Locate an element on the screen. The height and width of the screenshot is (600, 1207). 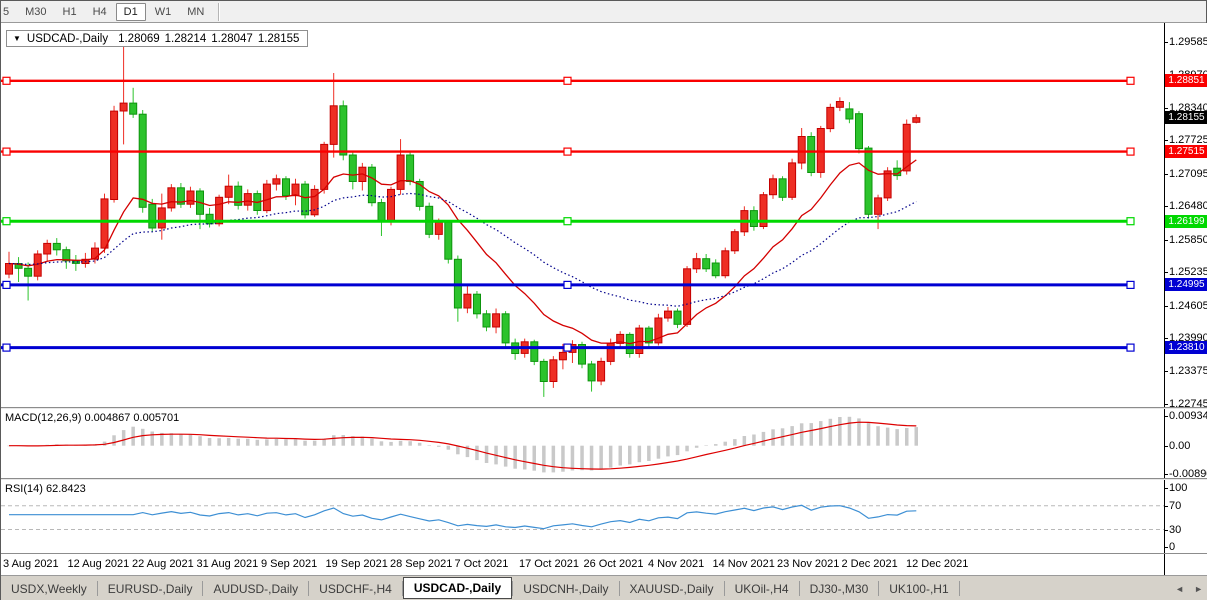
macd-canvas is located at coordinates (582, 443).